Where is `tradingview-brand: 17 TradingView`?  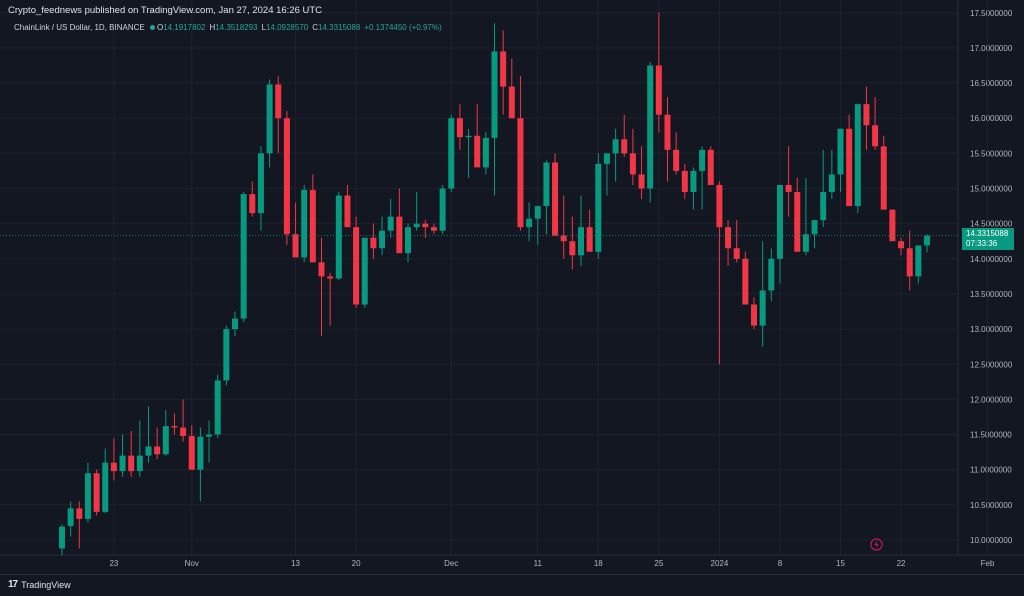
tradingview-brand: 17 TradingView is located at coordinates (39, 584).